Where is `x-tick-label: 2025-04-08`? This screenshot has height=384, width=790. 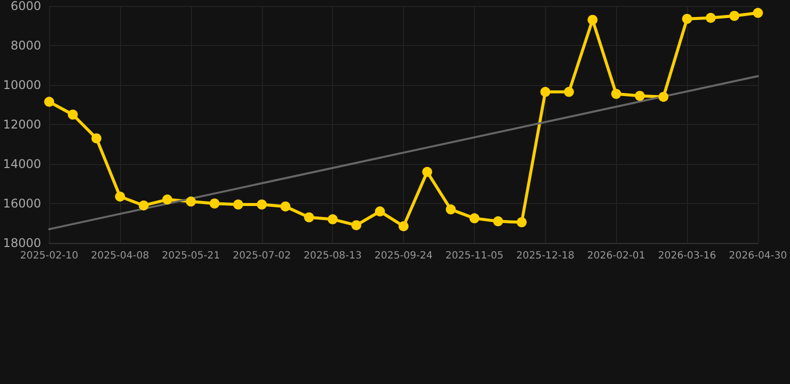
x-tick-label: 2025-04-08 is located at coordinates (120, 256).